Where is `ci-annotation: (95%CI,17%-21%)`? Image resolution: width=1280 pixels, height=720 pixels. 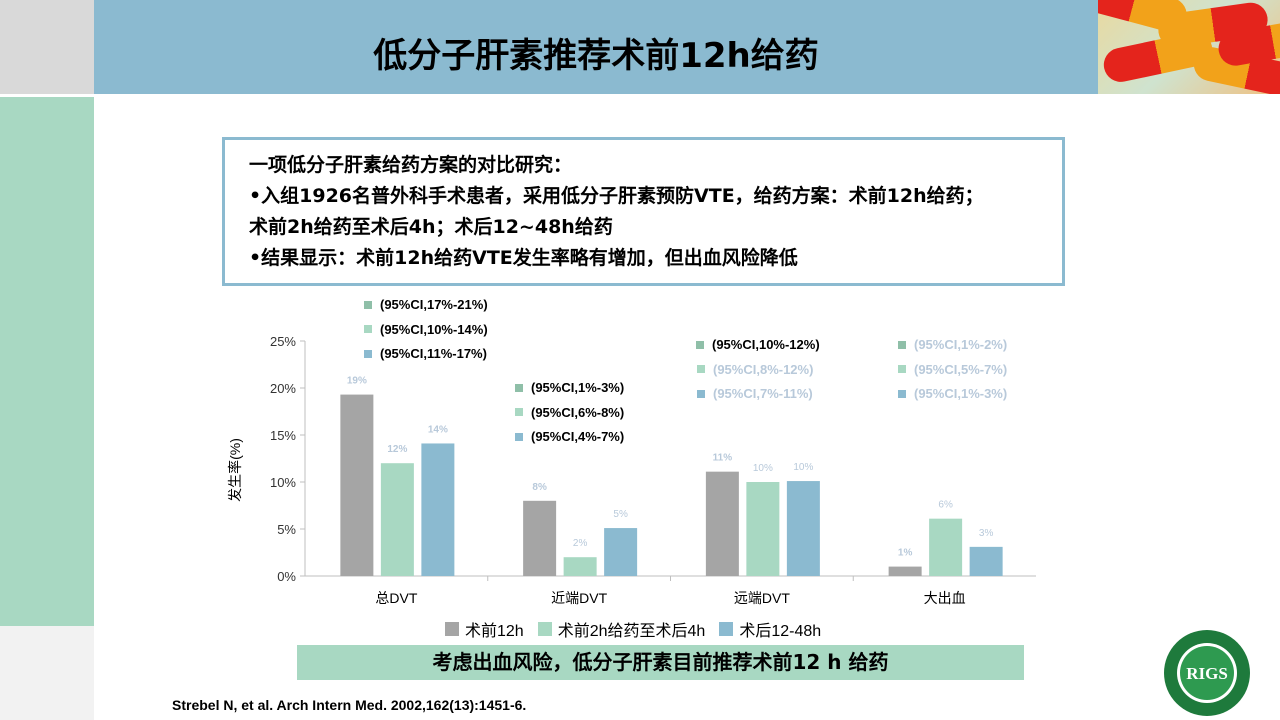
ci-annotation: (95%CI,17%-21%) is located at coordinates (426, 304).